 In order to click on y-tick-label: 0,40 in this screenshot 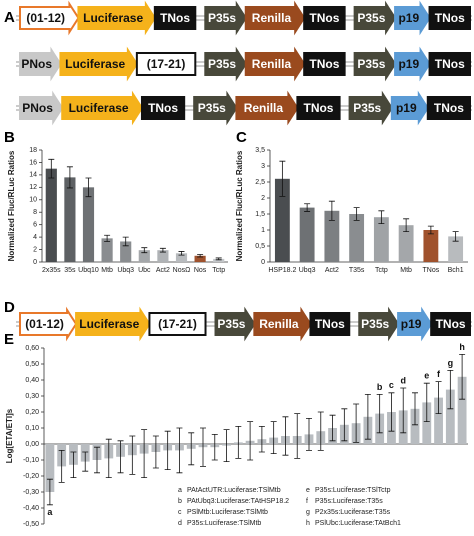, I will do `click(32, 380)`.